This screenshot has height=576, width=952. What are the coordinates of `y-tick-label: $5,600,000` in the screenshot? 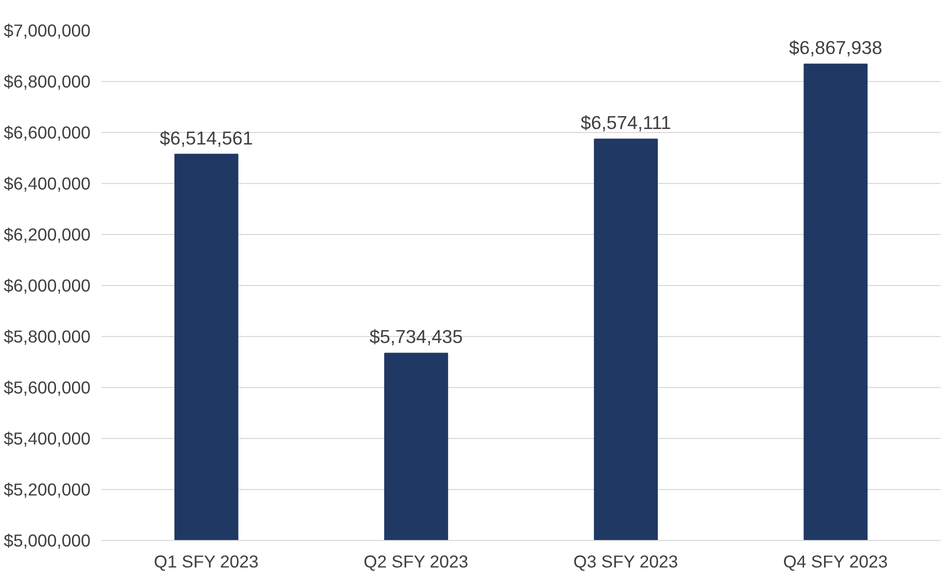 It's located at (47, 388).